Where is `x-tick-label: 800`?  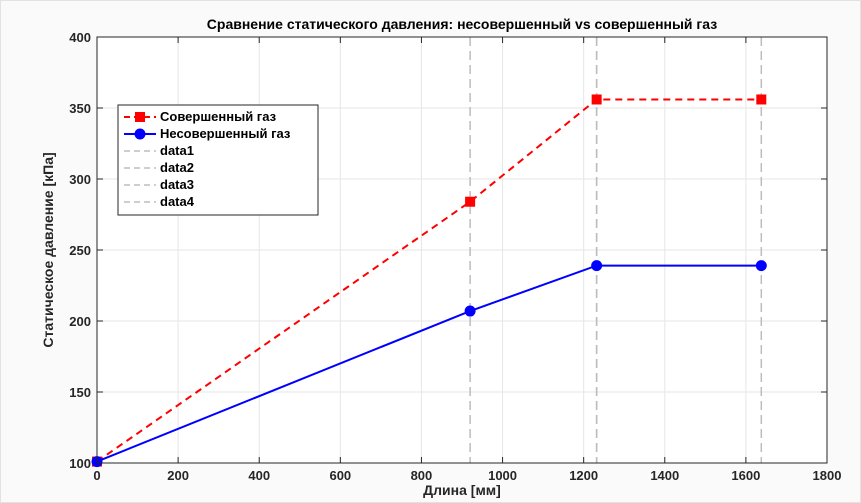 x-tick-label: 800 is located at coordinates (422, 475).